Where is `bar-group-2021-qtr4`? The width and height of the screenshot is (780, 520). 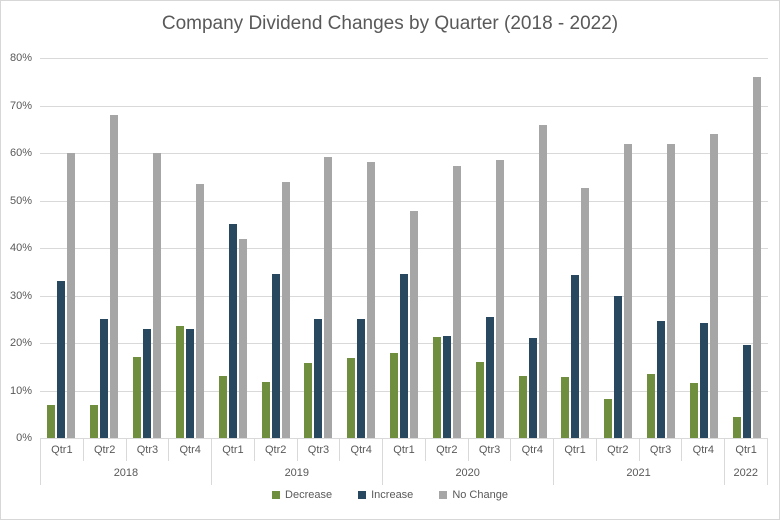 bar-group-2021-qtr4 is located at coordinates (703, 248).